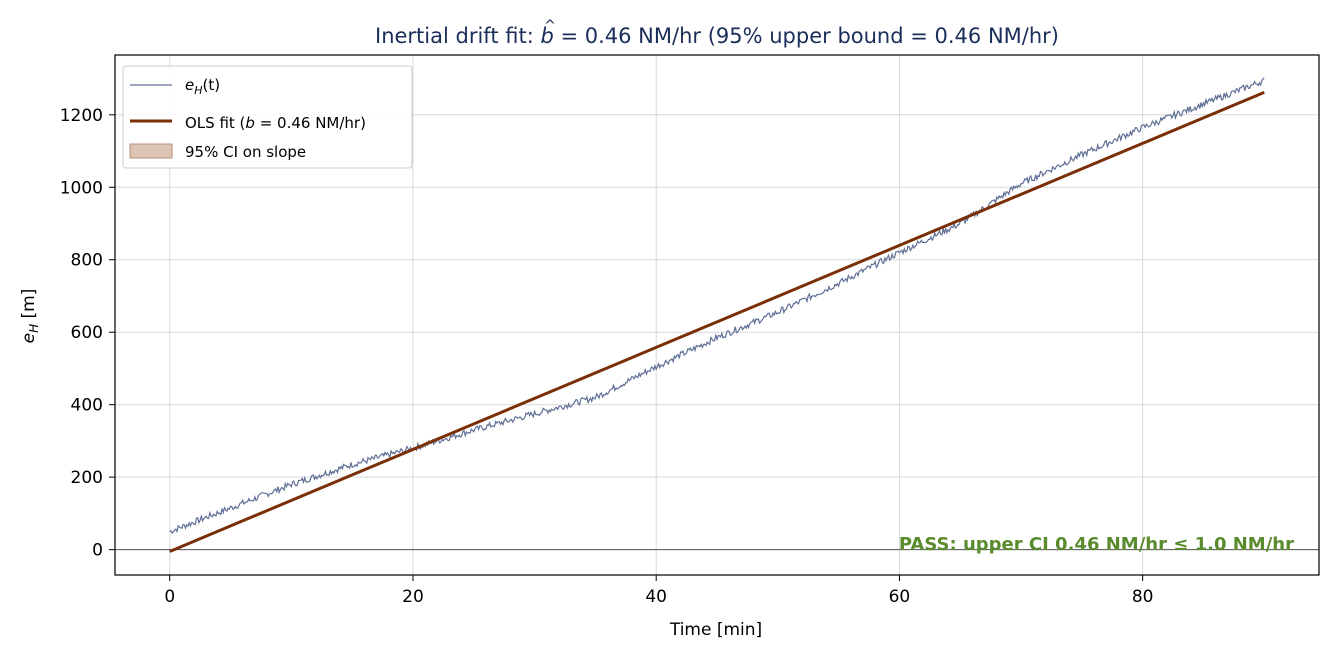 The width and height of the screenshot is (1333, 653). I want to click on y-tick-label: 1200, so click(81, 116).